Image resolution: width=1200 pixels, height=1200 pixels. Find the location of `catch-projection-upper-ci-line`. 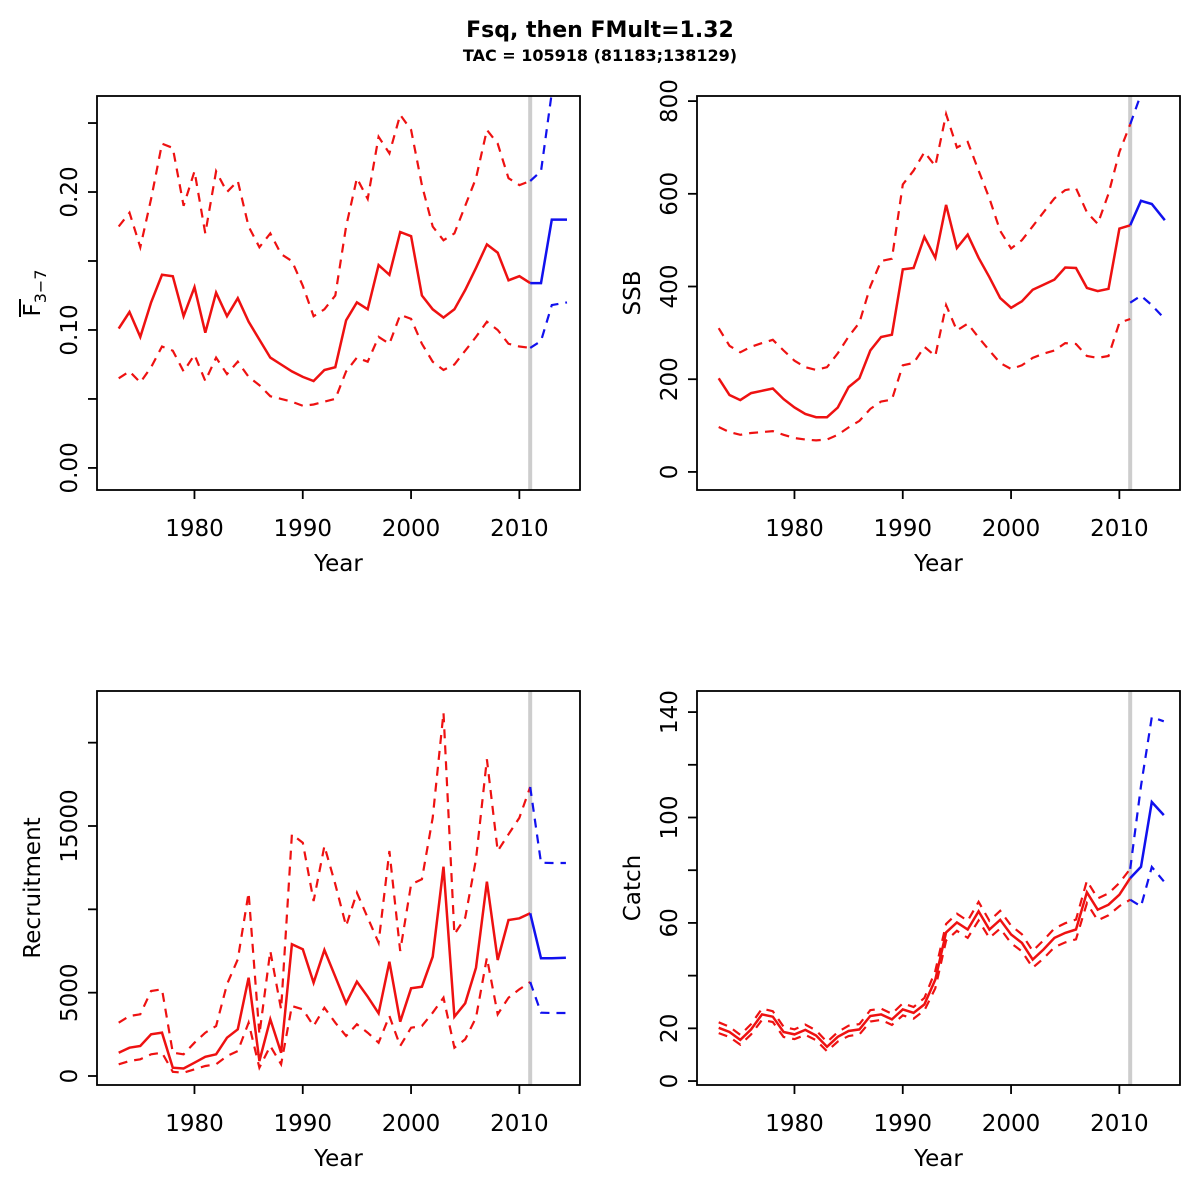

catch-projection-upper-ci-line is located at coordinates (1147, 792).